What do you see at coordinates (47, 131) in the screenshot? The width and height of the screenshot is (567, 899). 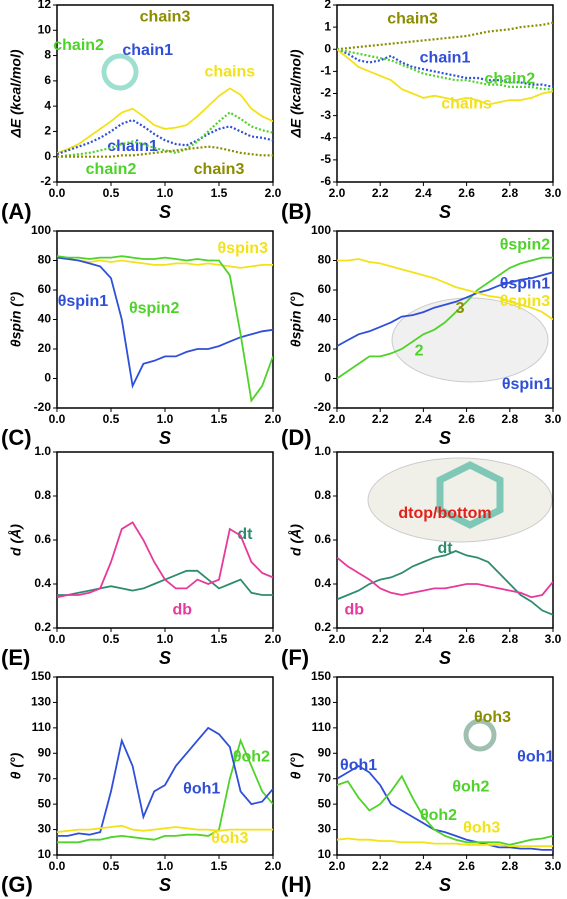 I see `y-tick-label: 2` at bounding box center [47, 131].